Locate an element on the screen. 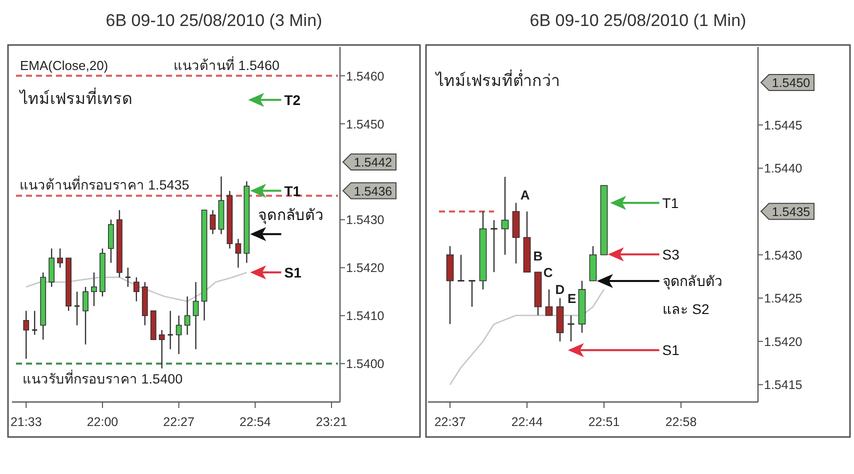  annotation: S3 is located at coordinates (671, 254).